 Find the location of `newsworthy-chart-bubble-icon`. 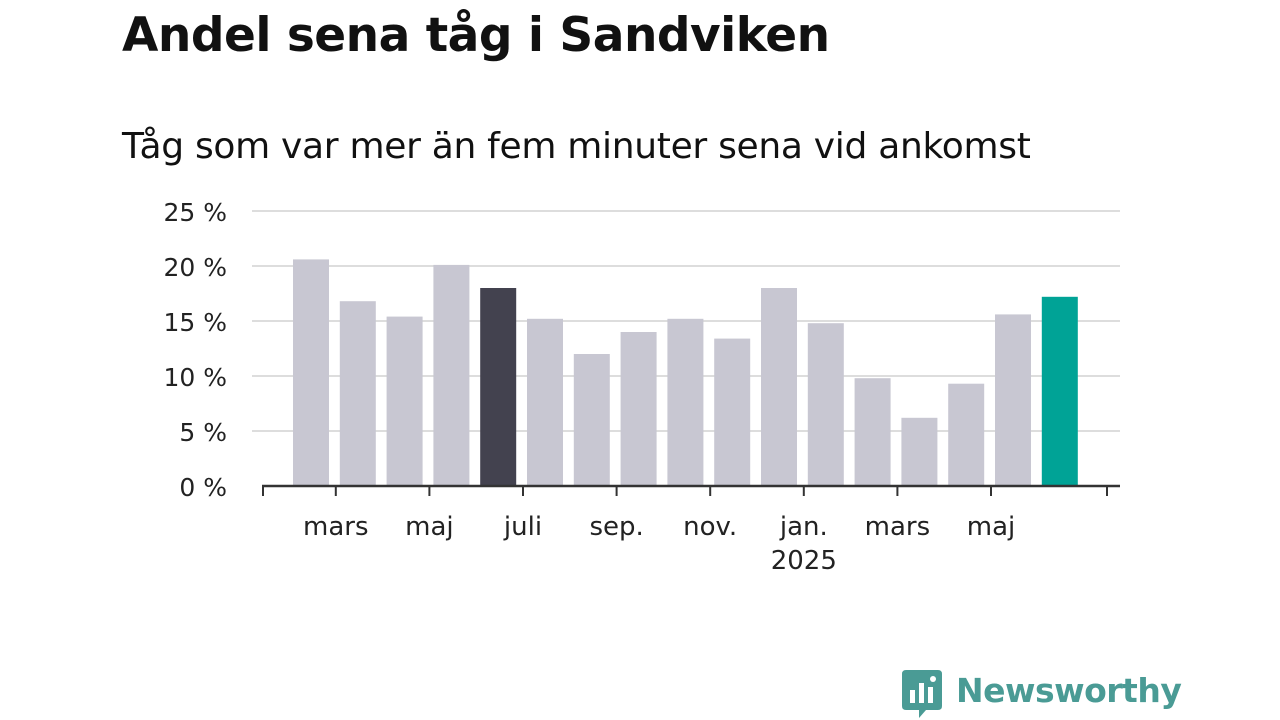

newsworthy-chart-bubble-icon is located at coordinates (922, 694).